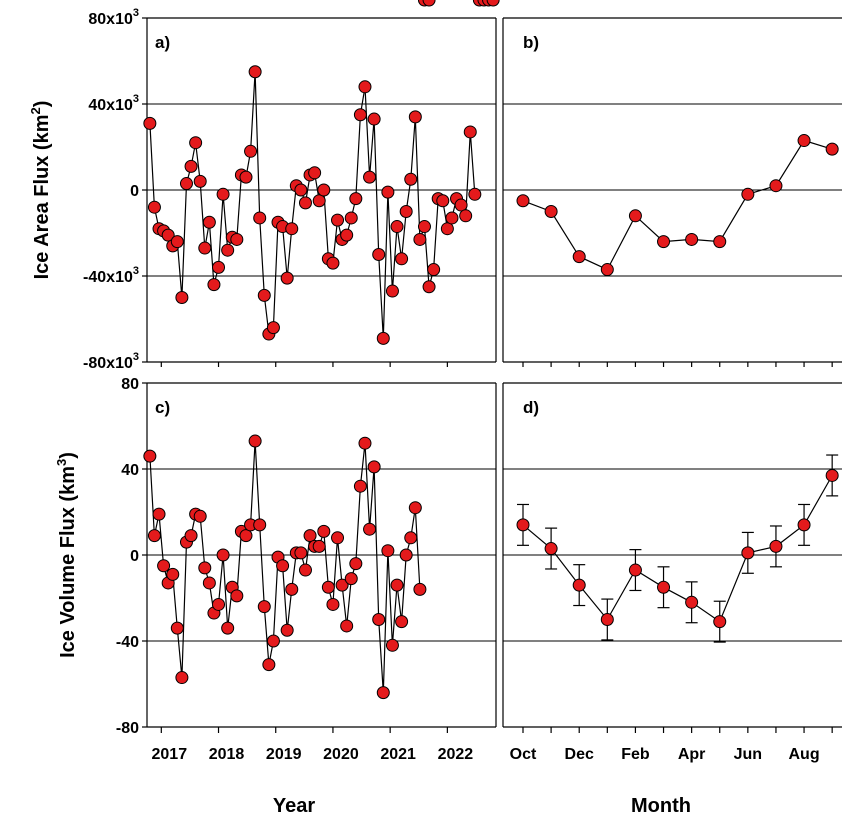  What do you see at coordinates (162, 42) in the screenshot?
I see `panel-label-a: a)` at bounding box center [162, 42].